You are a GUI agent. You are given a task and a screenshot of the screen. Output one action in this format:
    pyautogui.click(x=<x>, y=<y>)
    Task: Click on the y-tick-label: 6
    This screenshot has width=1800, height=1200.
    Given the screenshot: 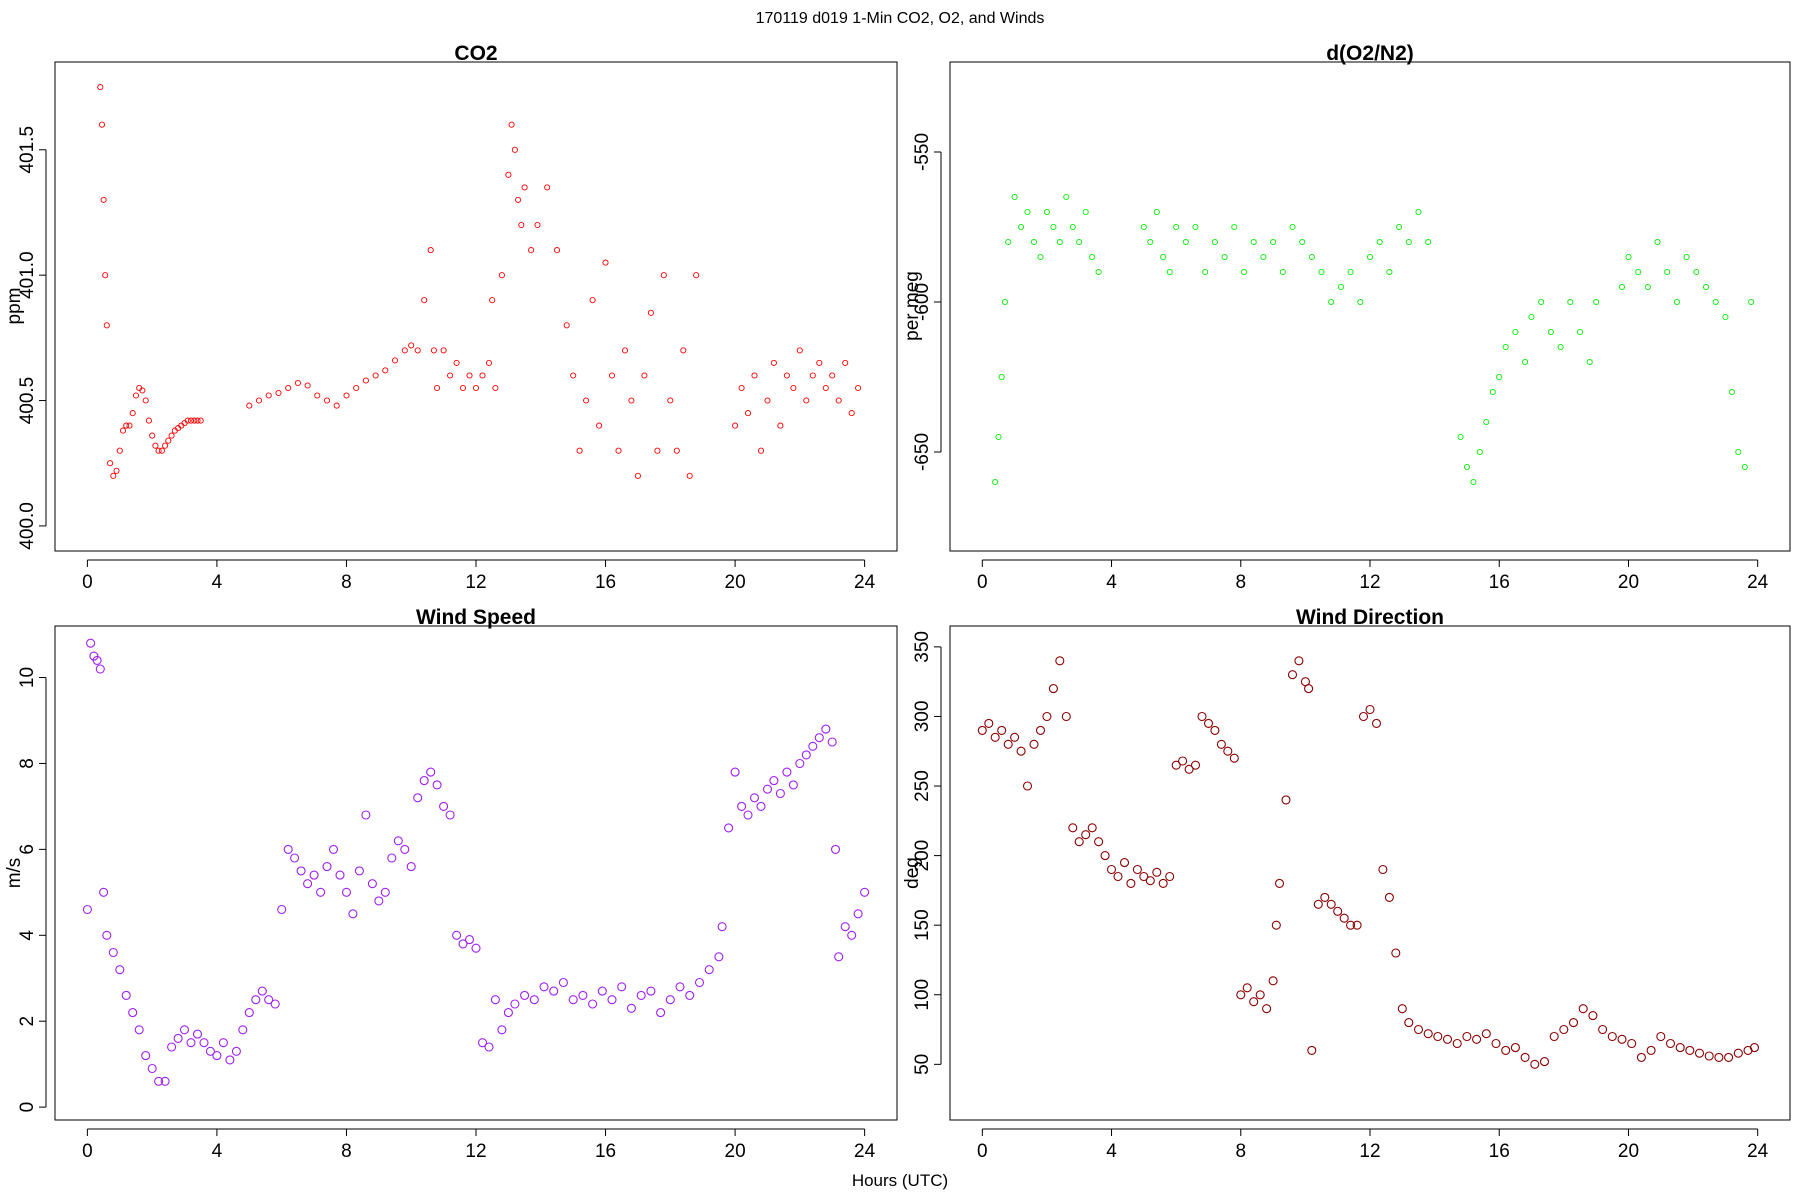 What is the action you would take?
    pyautogui.click(x=27, y=849)
    